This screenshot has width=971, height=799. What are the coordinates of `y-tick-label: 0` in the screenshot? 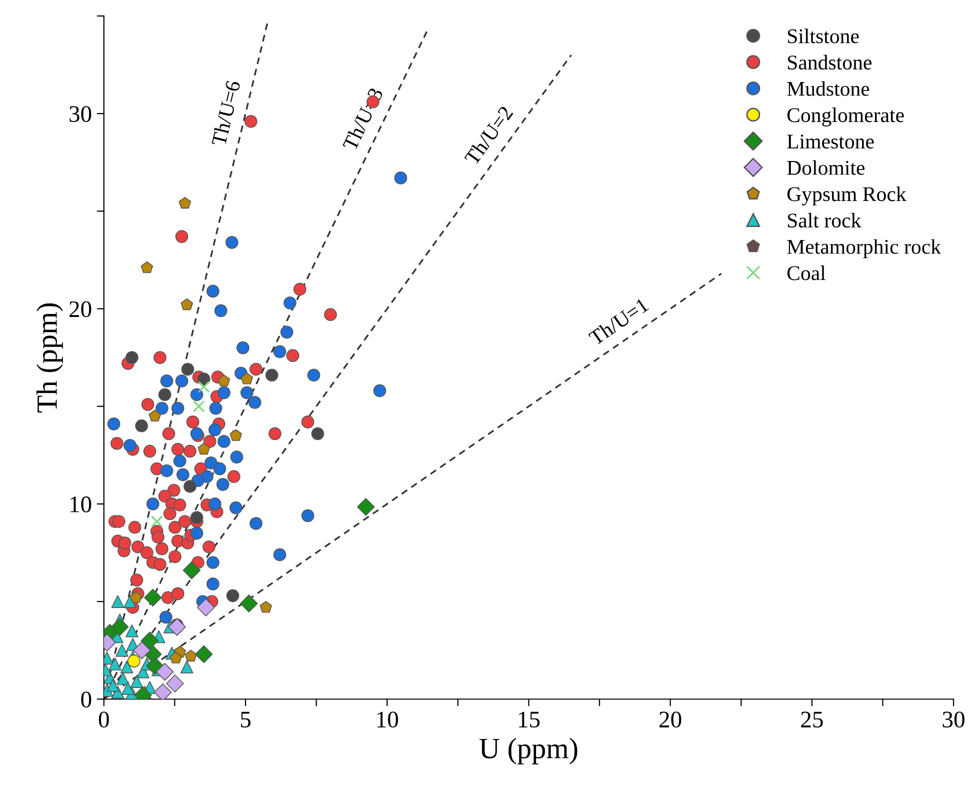 It's located at (86, 700).